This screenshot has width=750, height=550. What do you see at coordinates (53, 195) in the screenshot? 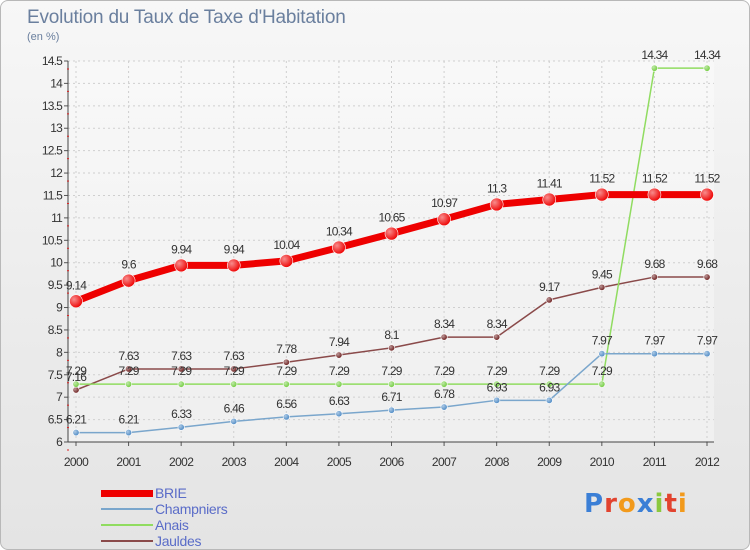
I see `y-tick-label: 11.5` at bounding box center [53, 195].